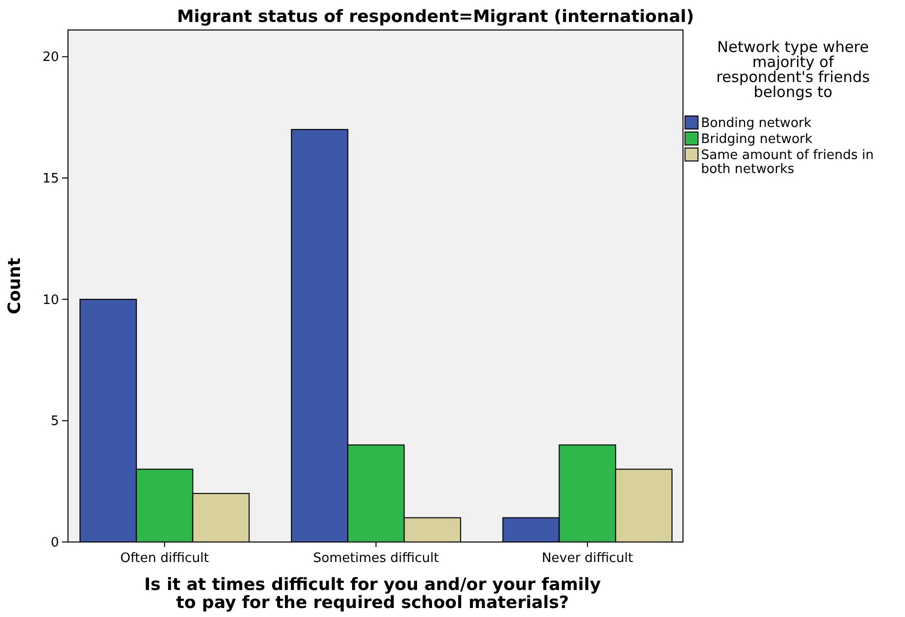 The height and width of the screenshot is (617, 905). I want to click on legend-title: Network type where majority of respondent's friends belongs to, so click(793, 69).